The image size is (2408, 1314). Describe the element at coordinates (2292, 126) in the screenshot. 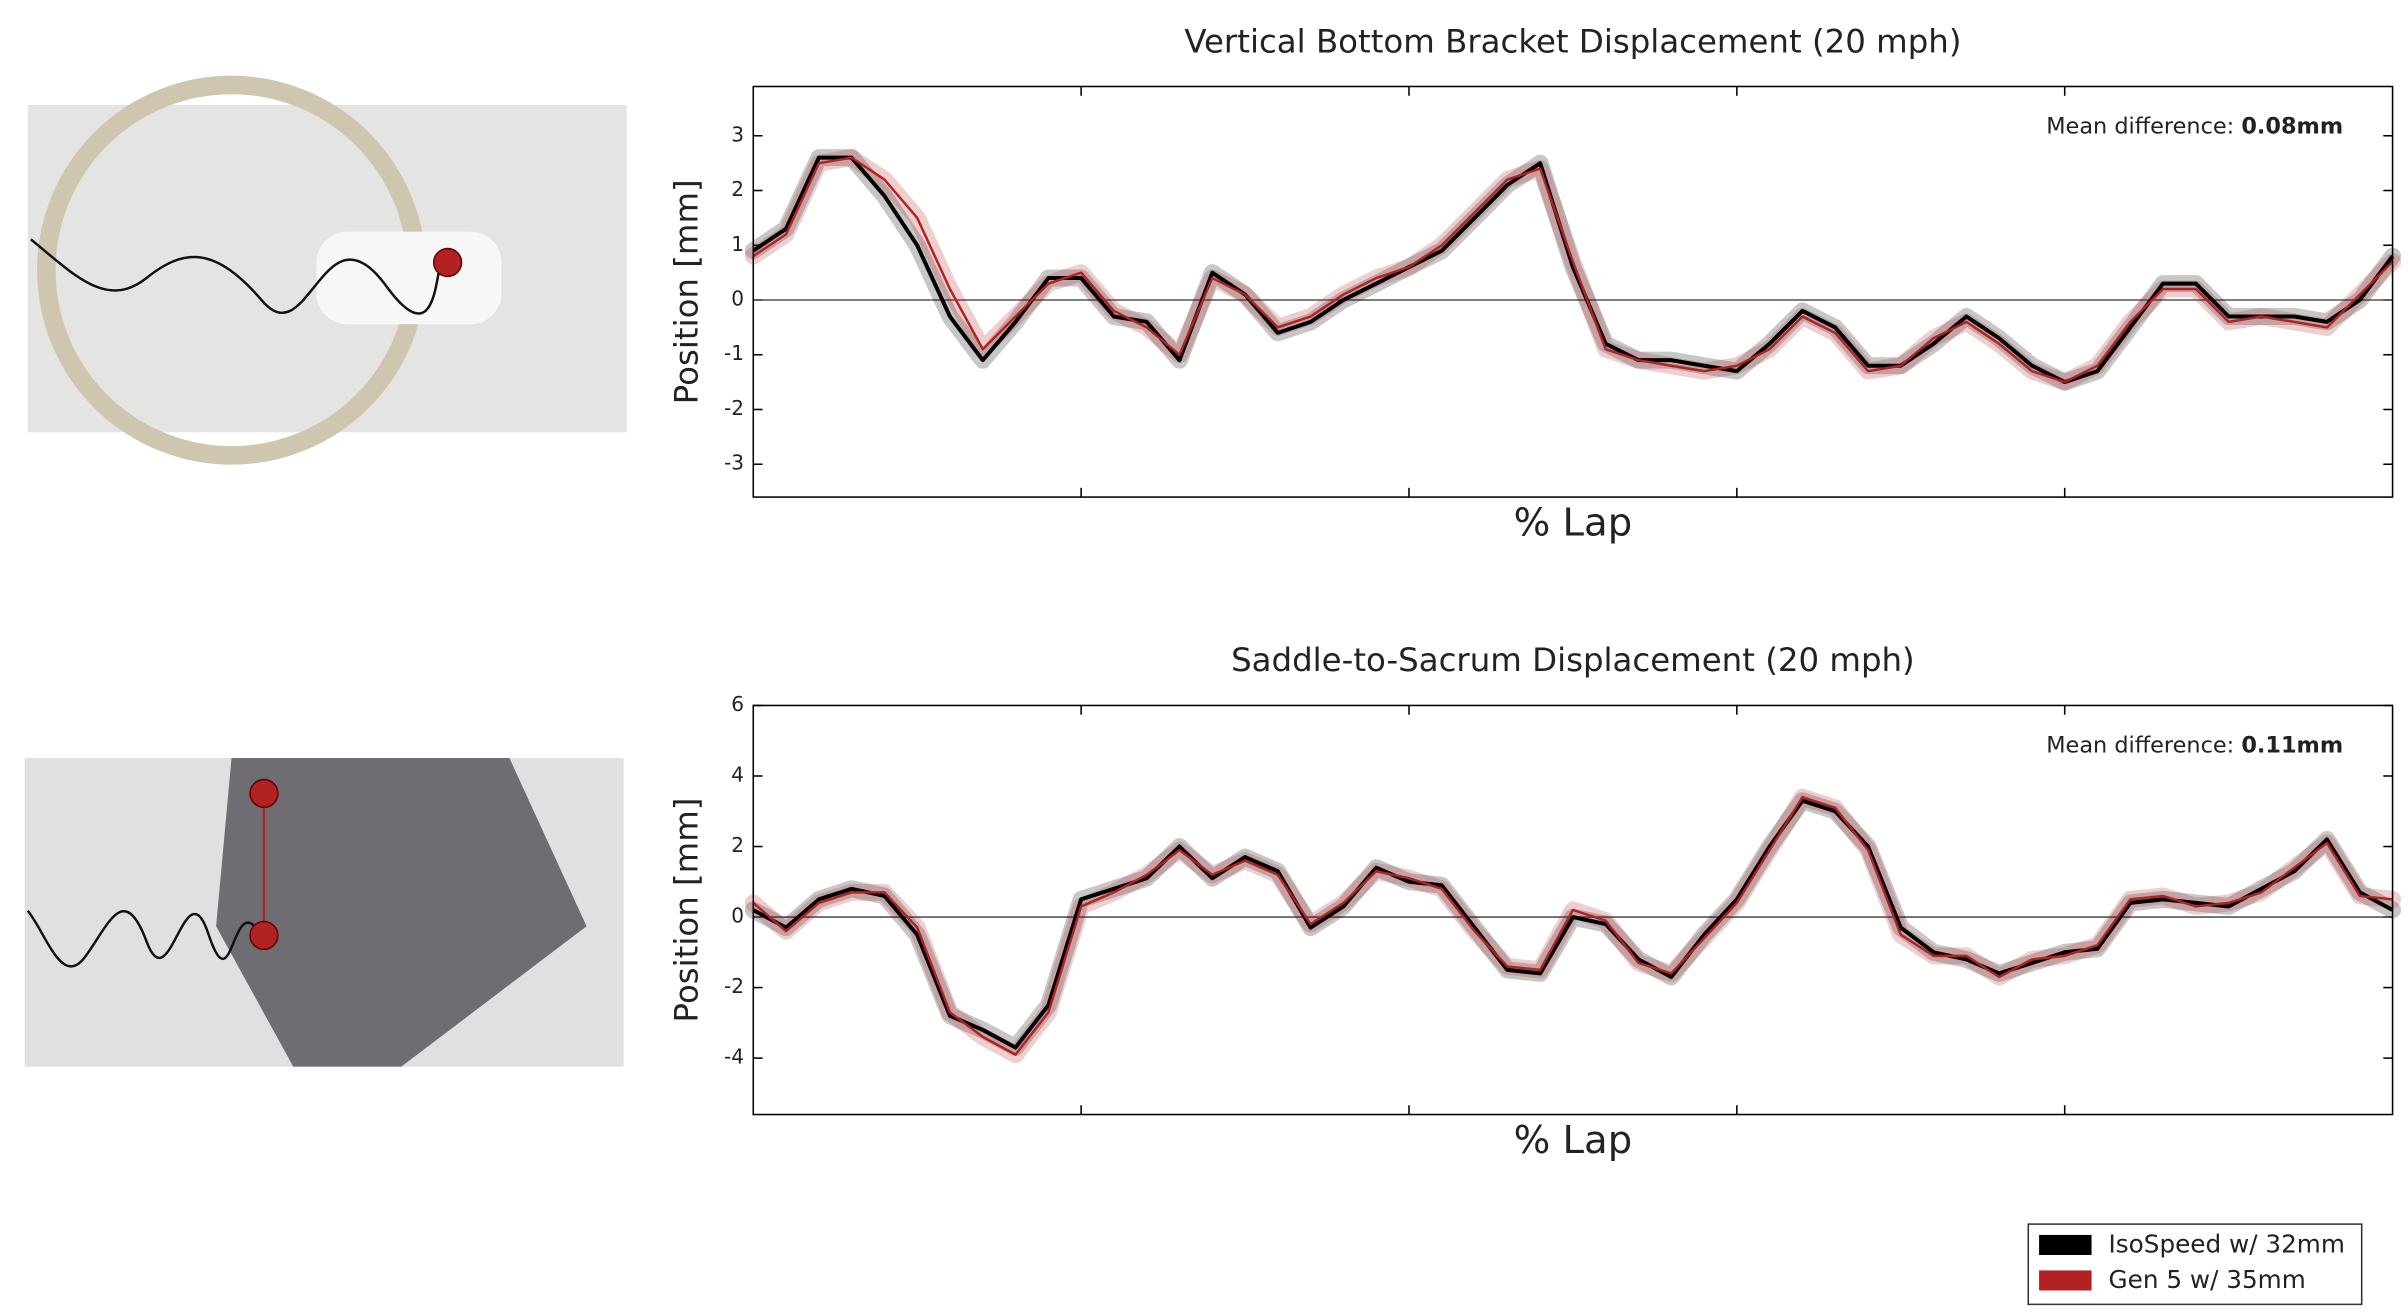

I see `annotation-value: 0.08mm` at that location.